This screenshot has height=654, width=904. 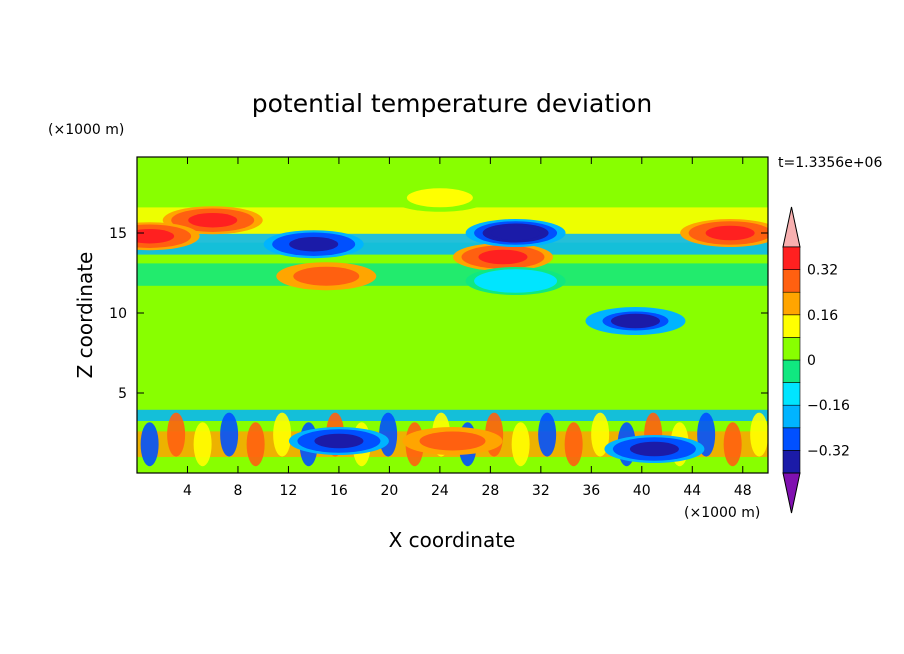 What do you see at coordinates (791, 227) in the screenshot?
I see `colorbar-max-triangle` at bounding box center [791, 227].